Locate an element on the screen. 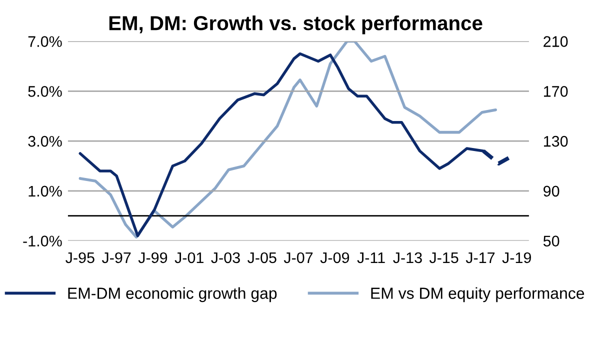 The width and height of the screenshot is (591, 344). x-tick-label: J-97 is located at coordinates (116, 258).